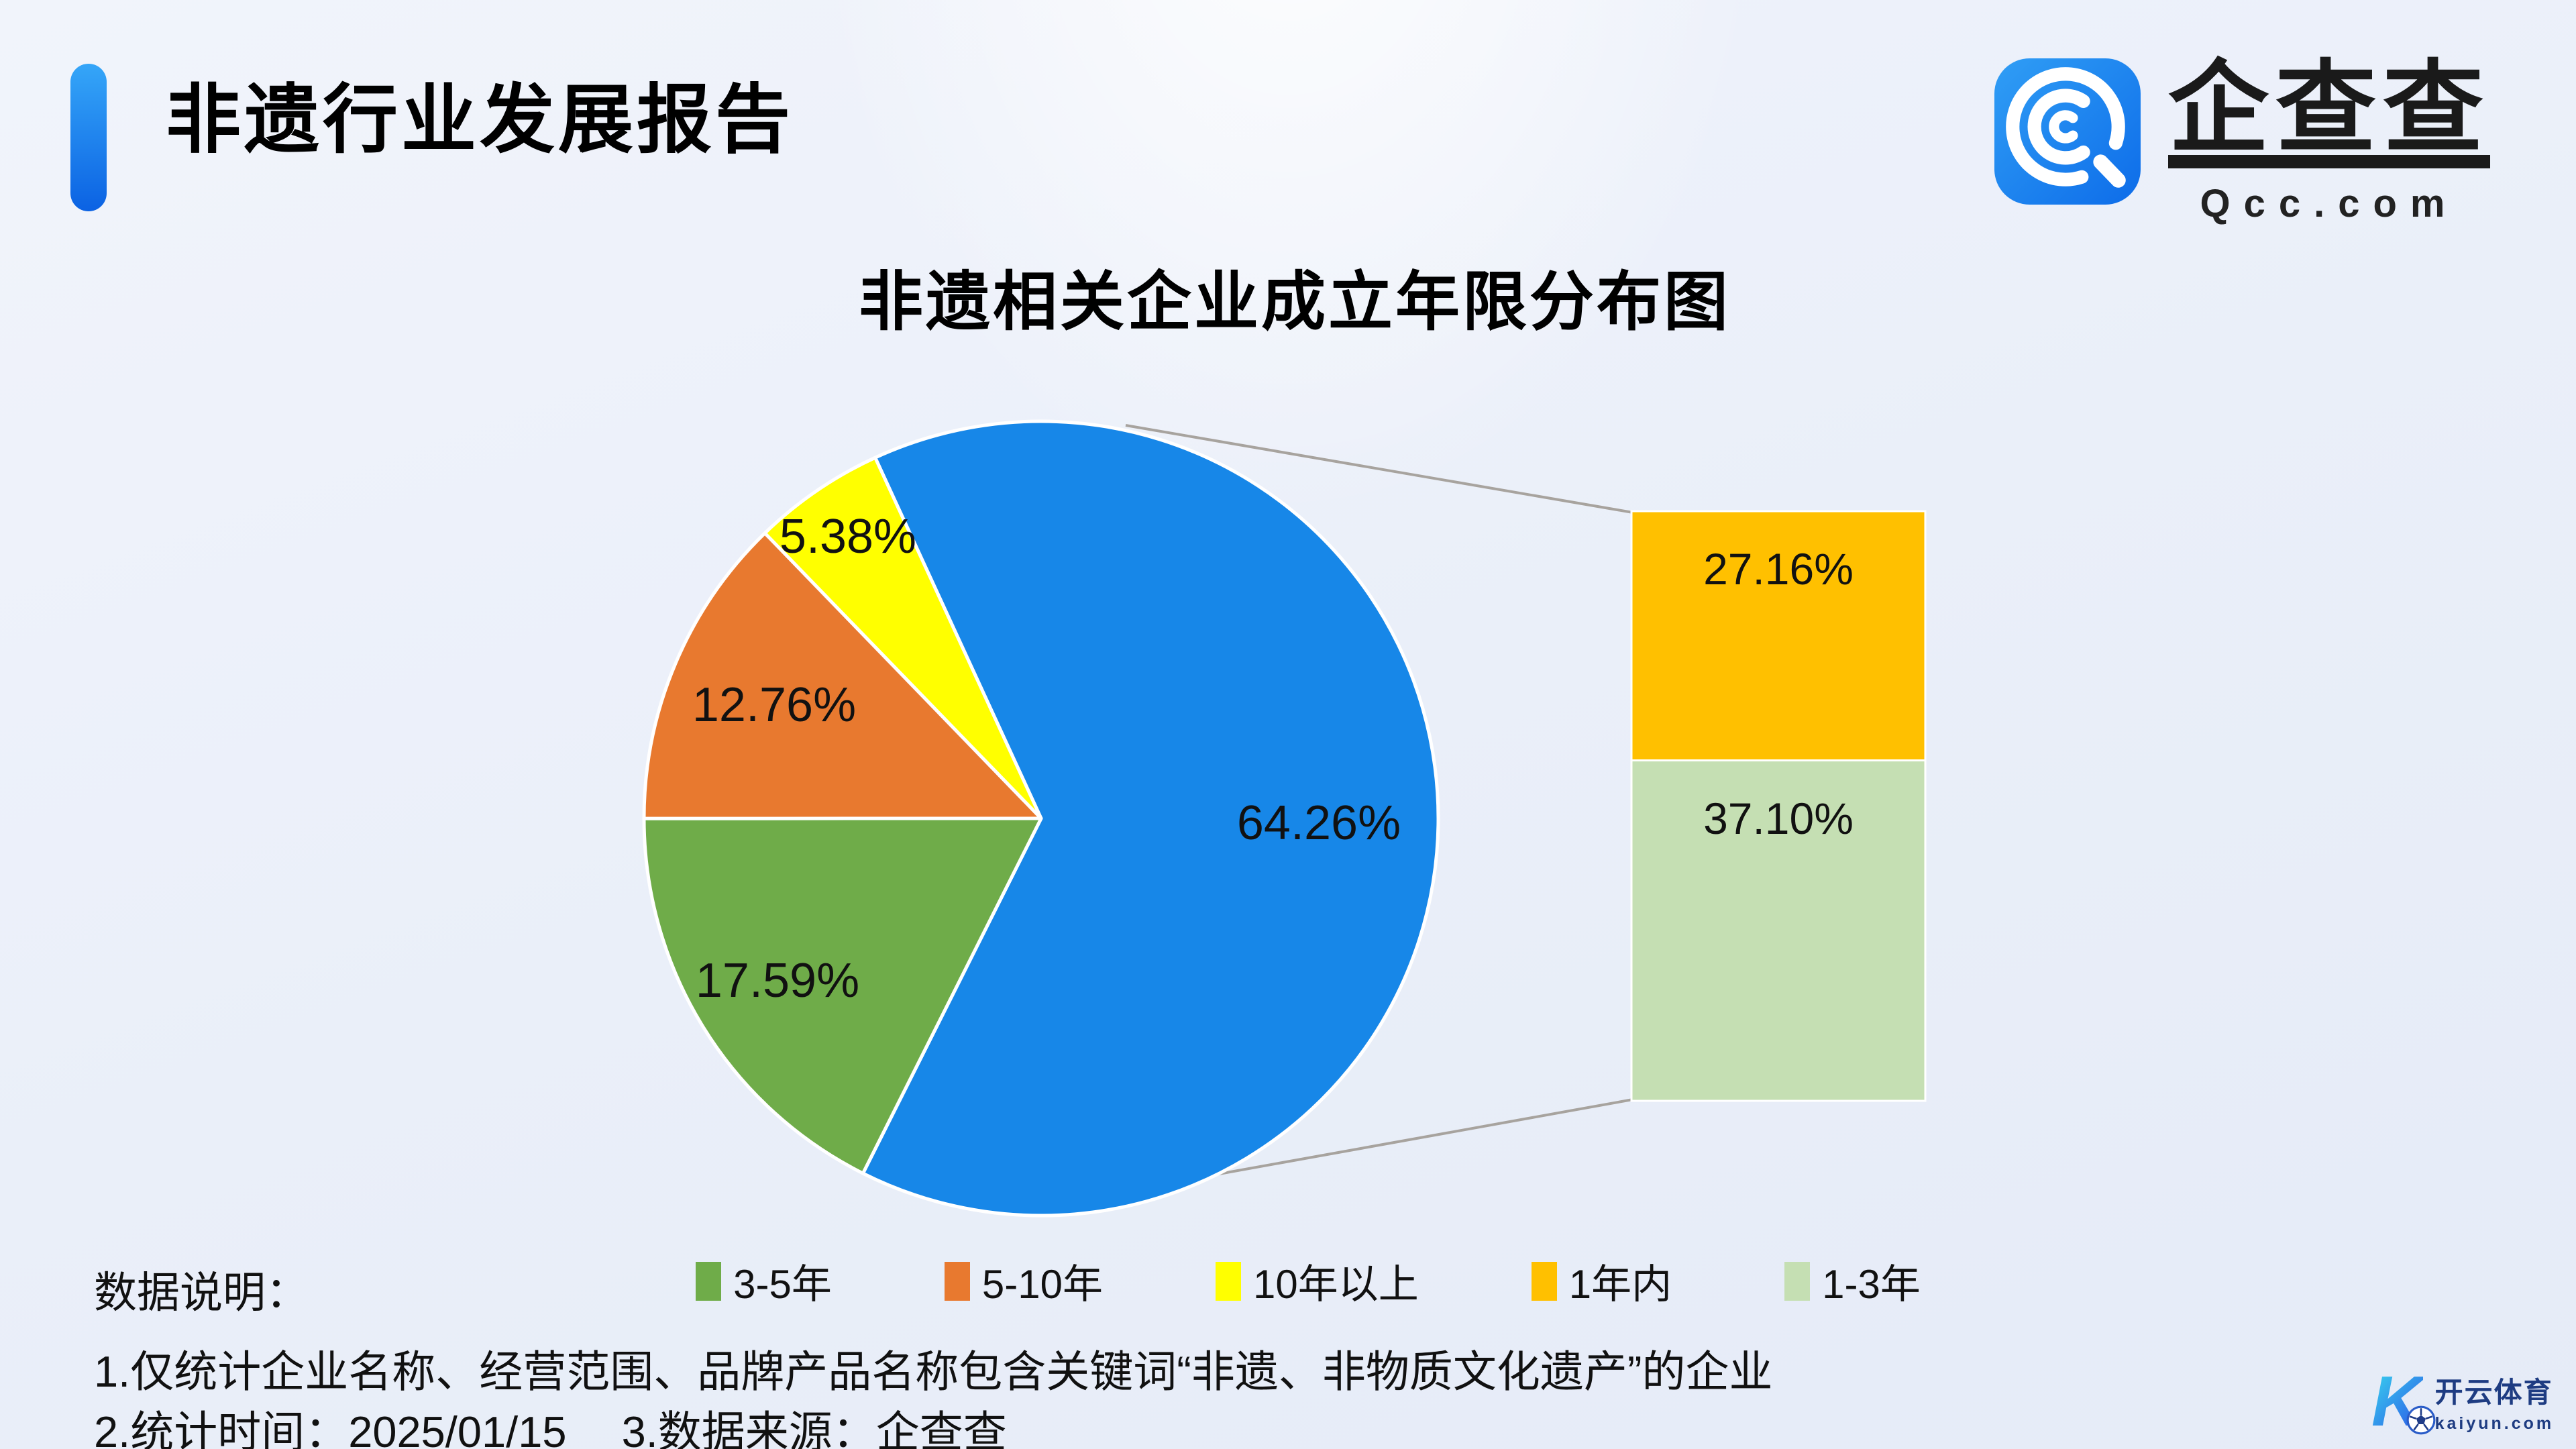  Describe the element at coordinates (2329, 203) in the screenshot. I see `qcc-brand-domain: Qcc.com` at that location.